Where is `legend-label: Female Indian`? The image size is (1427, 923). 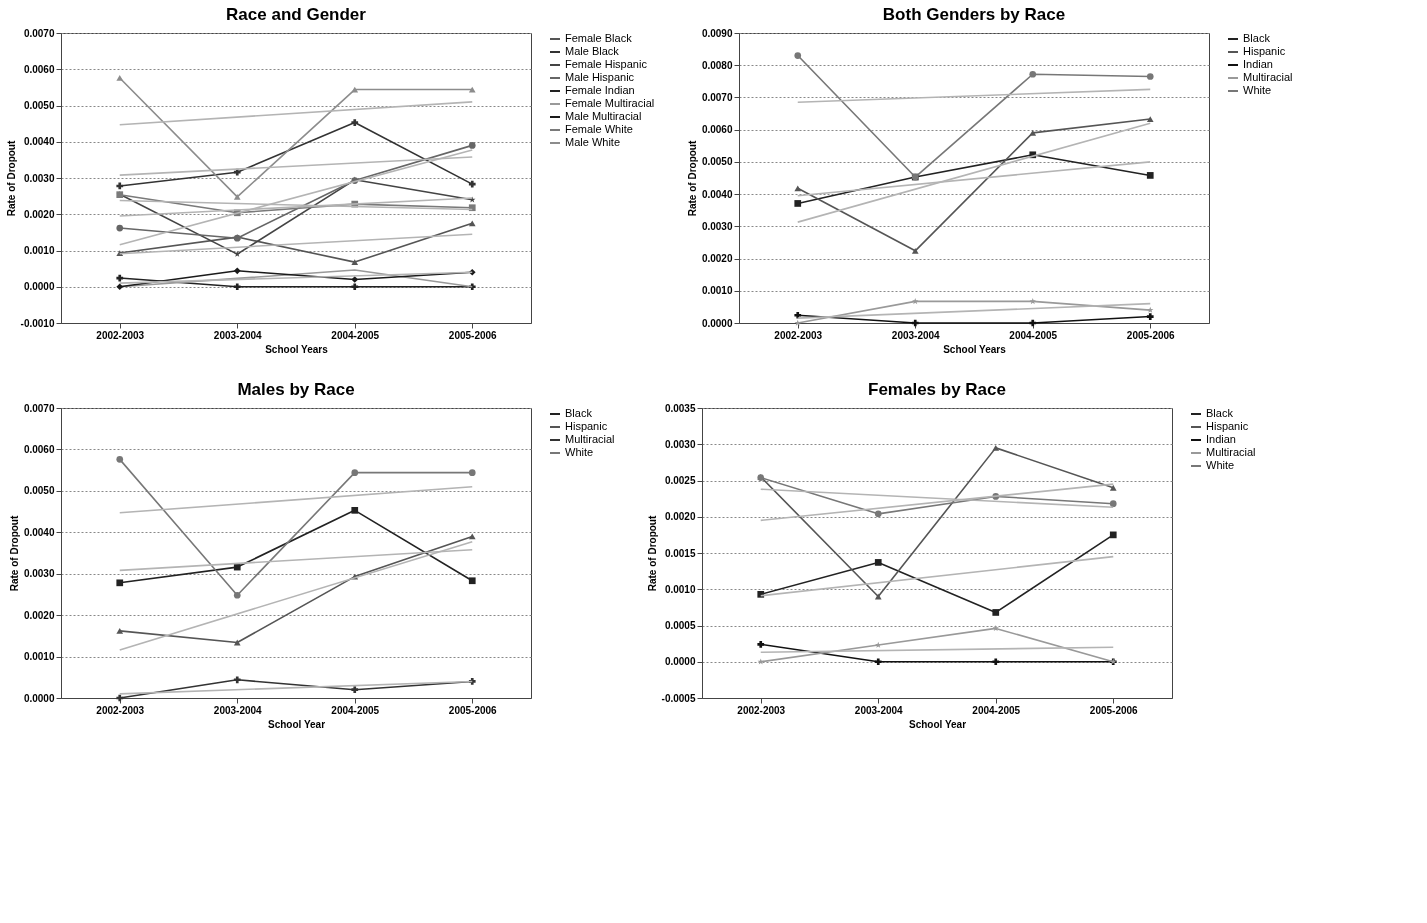
legend-label: Female Indian is located at coordinates (600, 90).